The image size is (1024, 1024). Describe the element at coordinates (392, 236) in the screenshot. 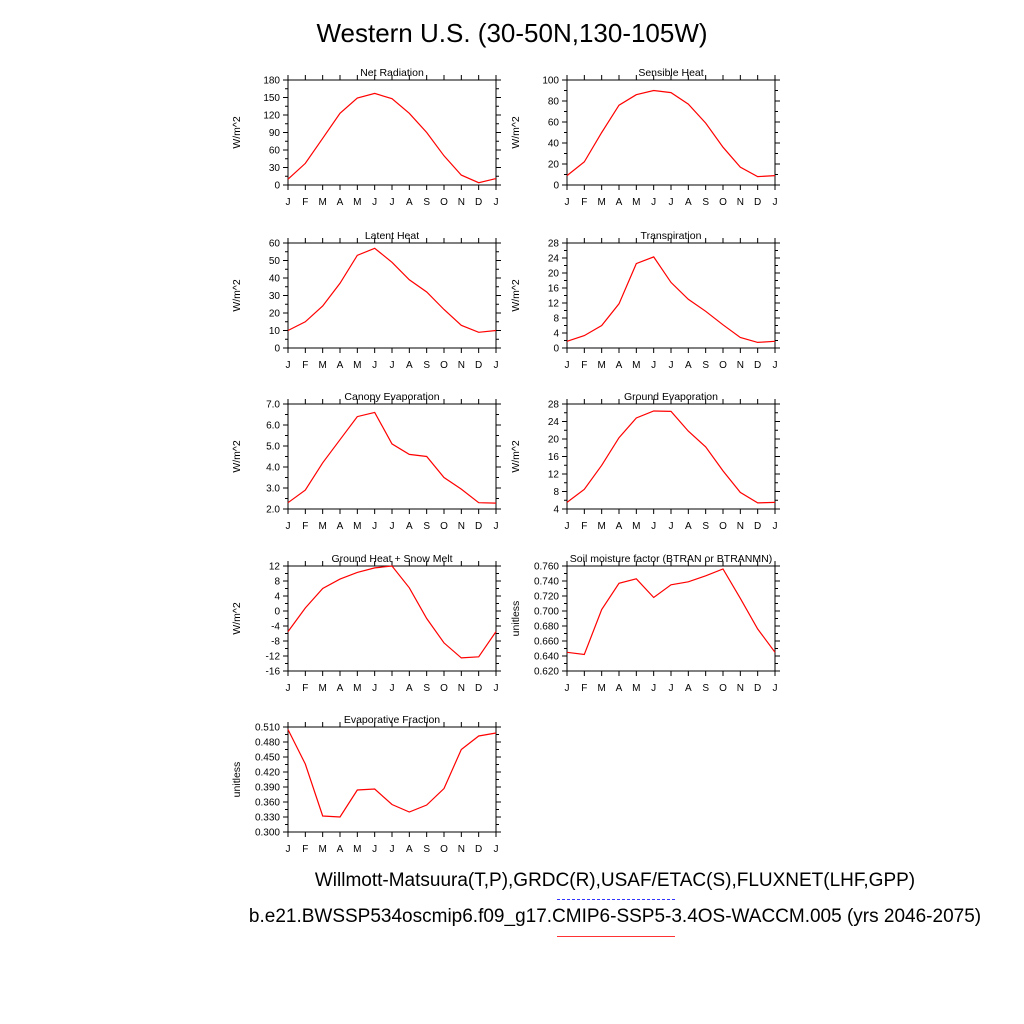

I see `panel-title: Latent Heat` at that location.